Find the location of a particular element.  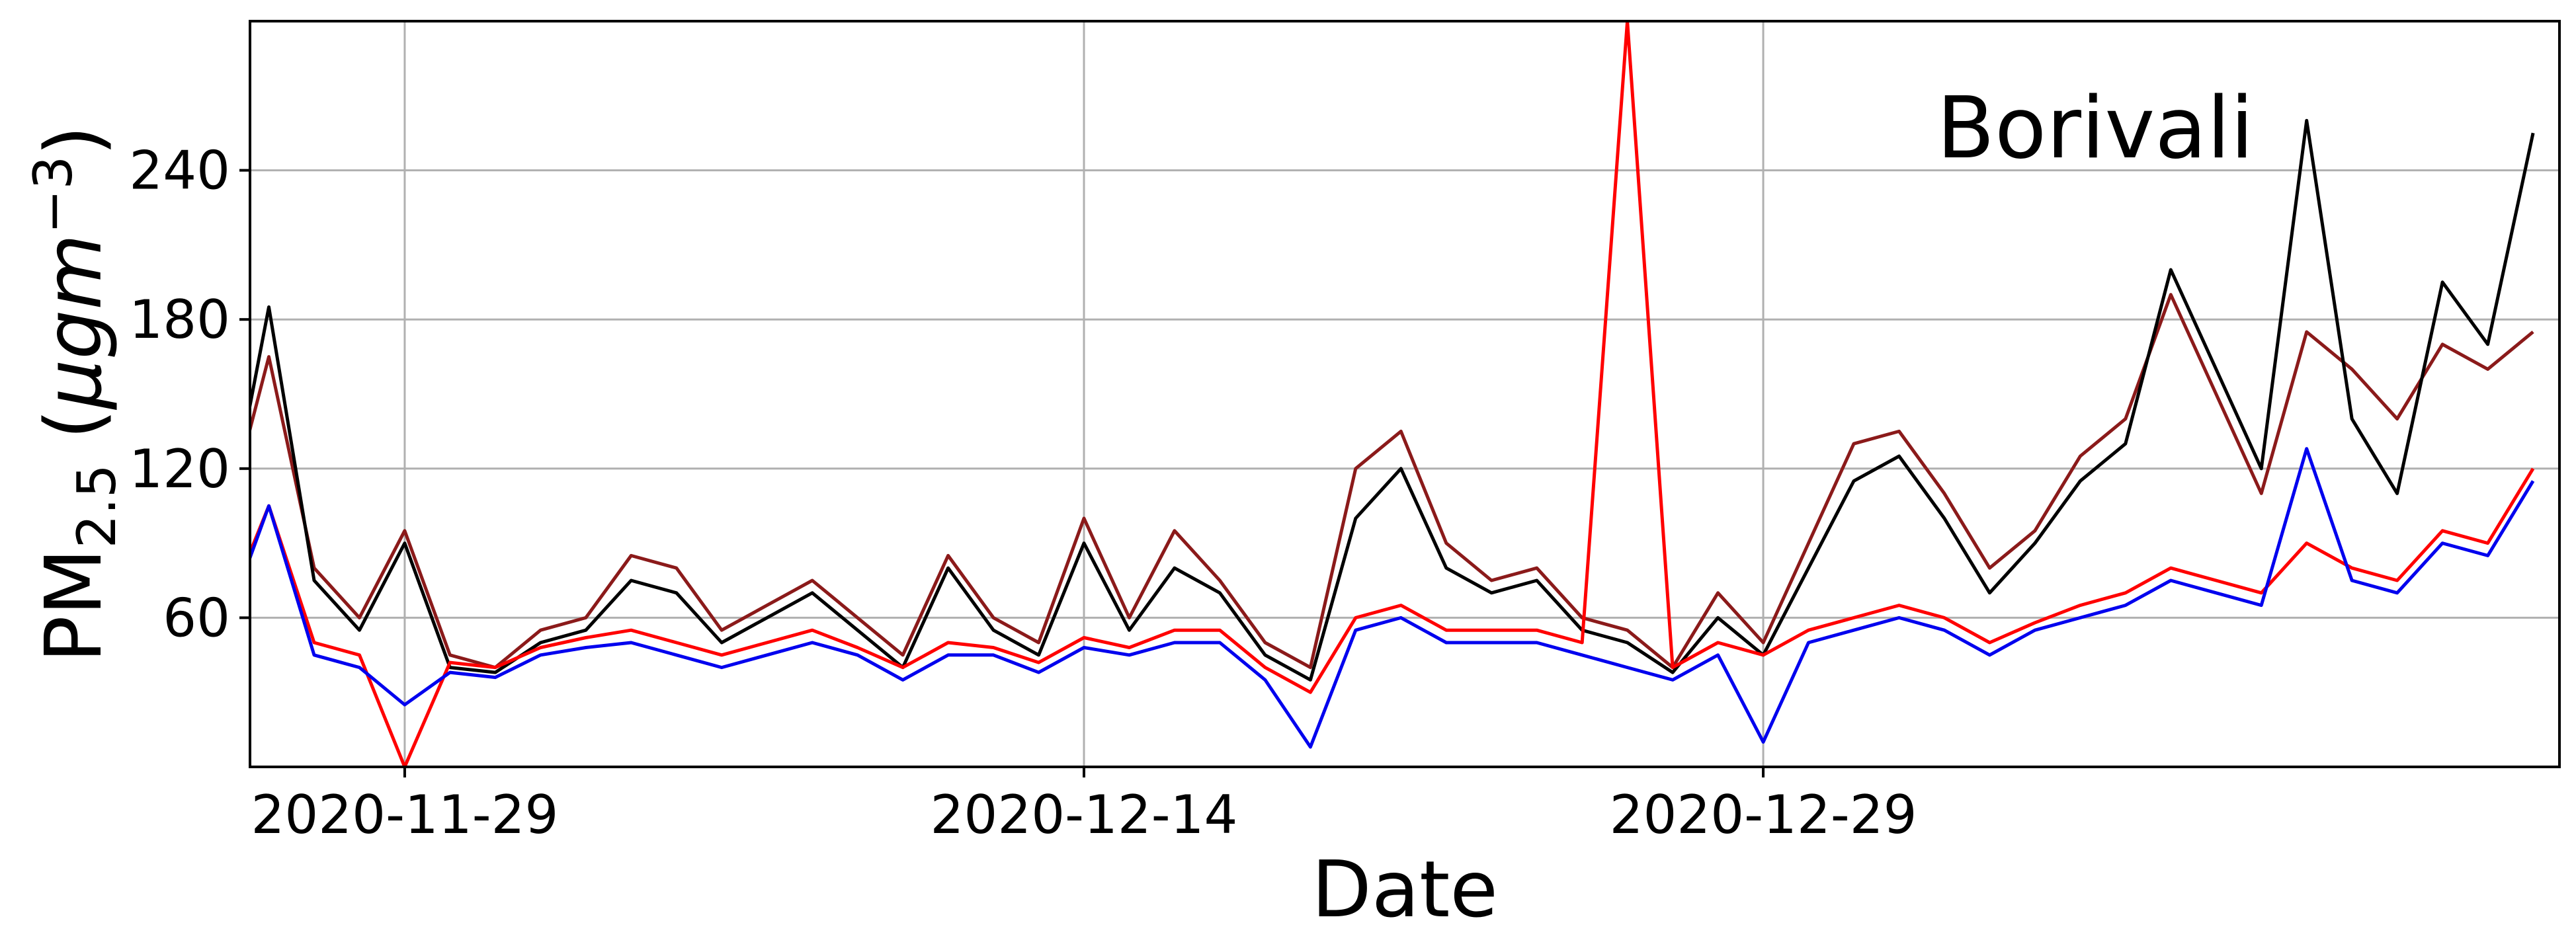

y-tick-label: 180 is located at coordinates (179, 319).